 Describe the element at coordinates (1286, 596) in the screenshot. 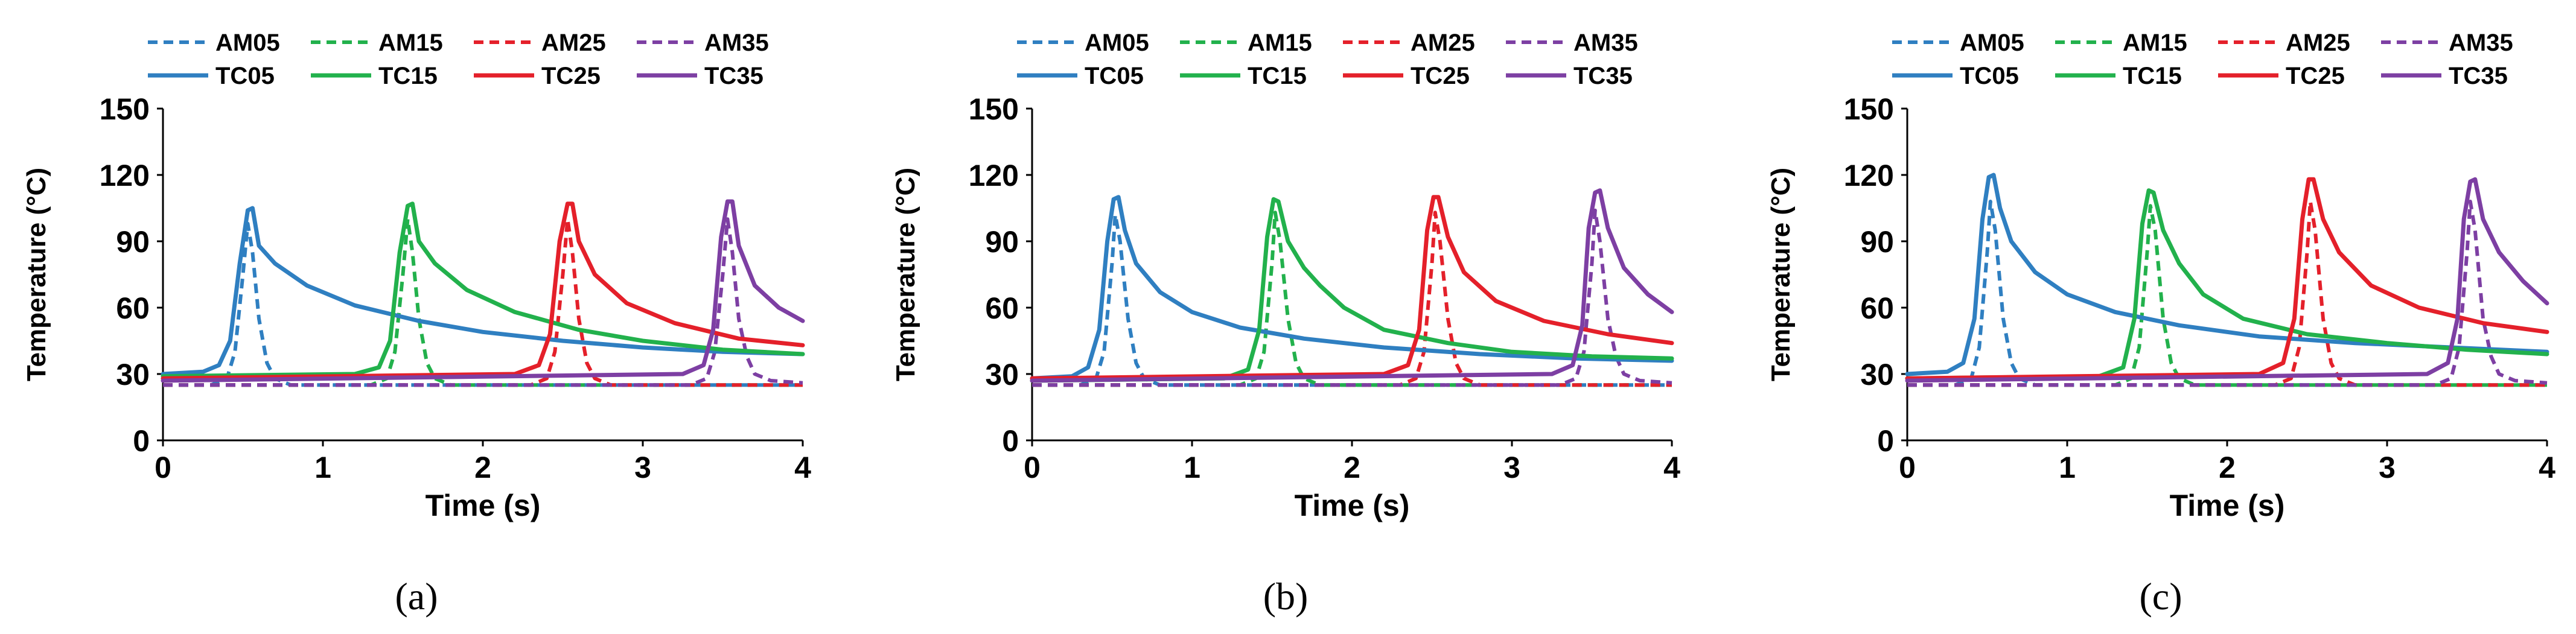

I see `panel-label: (b)` at that location.